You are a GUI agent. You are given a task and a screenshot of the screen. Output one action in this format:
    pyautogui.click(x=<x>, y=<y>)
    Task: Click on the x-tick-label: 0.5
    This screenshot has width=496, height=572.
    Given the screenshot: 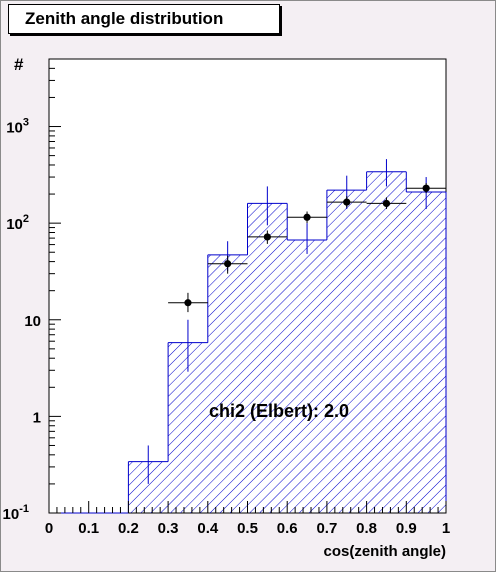 What is the action you would take?
    pyautogui.click(x=247, y=528)
    